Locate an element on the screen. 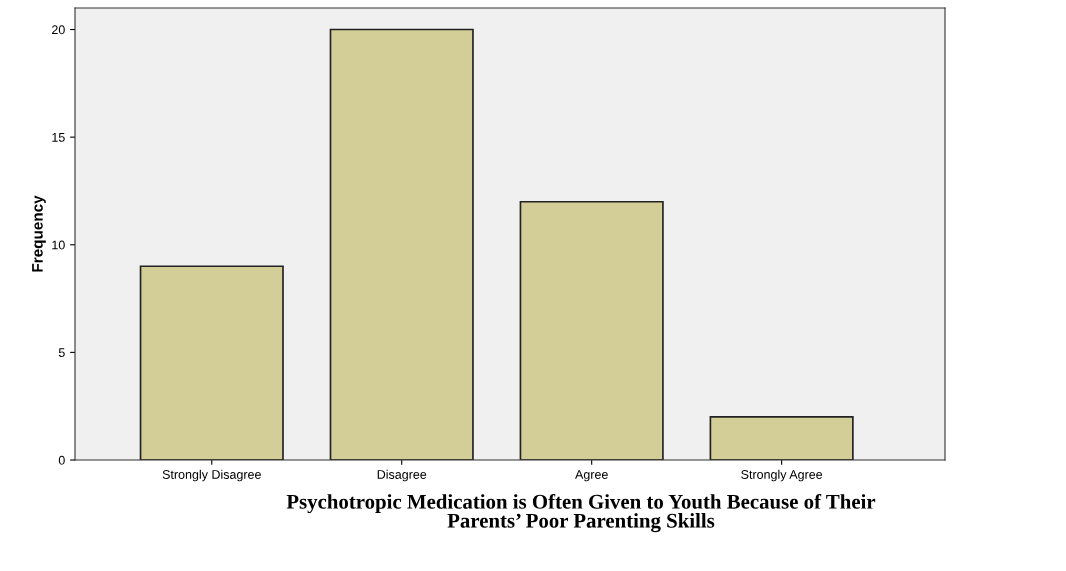 The width and height of the screenshot is (1066, 571). text: Psychotropic Medication is Often Given to Youth Because of Their Parents’ Poor Parenting Skills is located at coordinates (581, 513).